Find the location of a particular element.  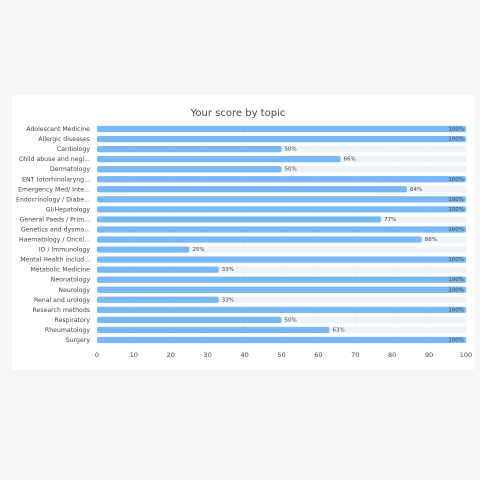

y-tick-label: Cardiology is located at coordinates (73, 149).